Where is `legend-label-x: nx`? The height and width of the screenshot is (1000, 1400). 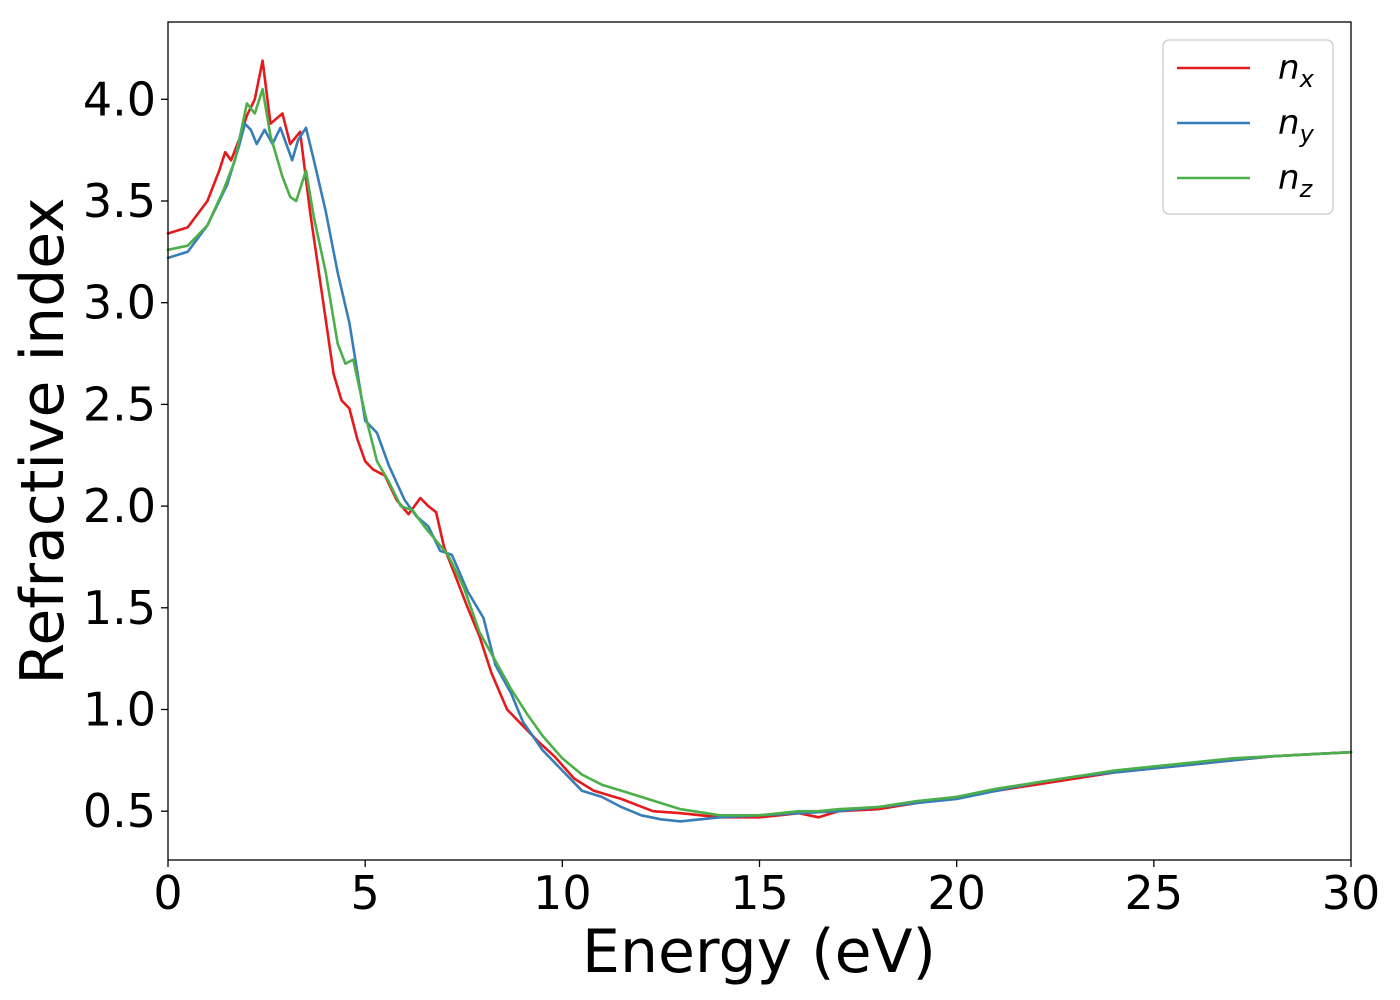
legend-label-x: nx is located at coordinates (1296, 70).